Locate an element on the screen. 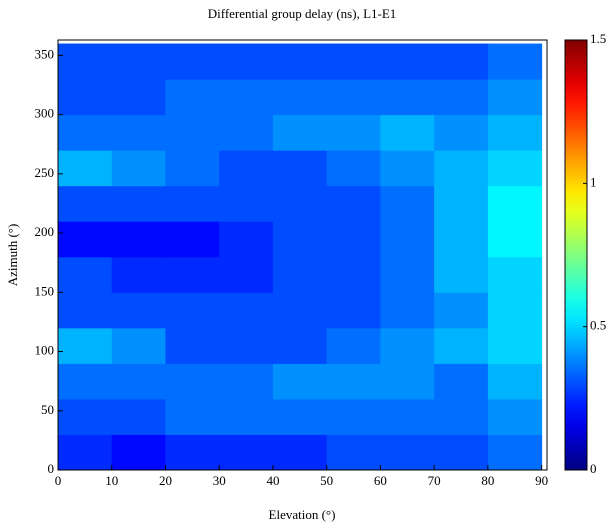  y-axis-label: Azimuth (°) is located at coordinates (12, 255).